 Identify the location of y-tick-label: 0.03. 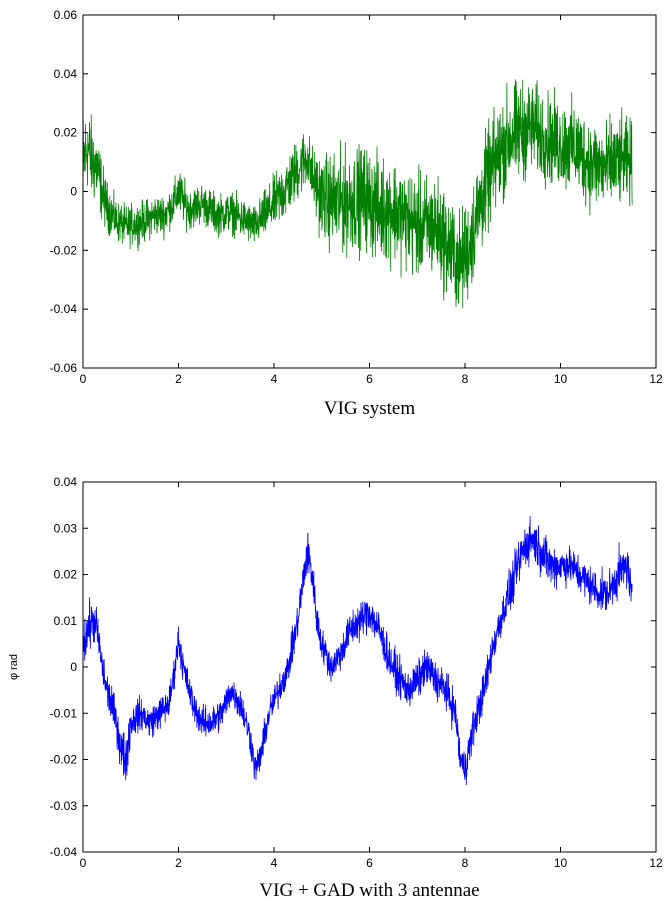
(66, 528).